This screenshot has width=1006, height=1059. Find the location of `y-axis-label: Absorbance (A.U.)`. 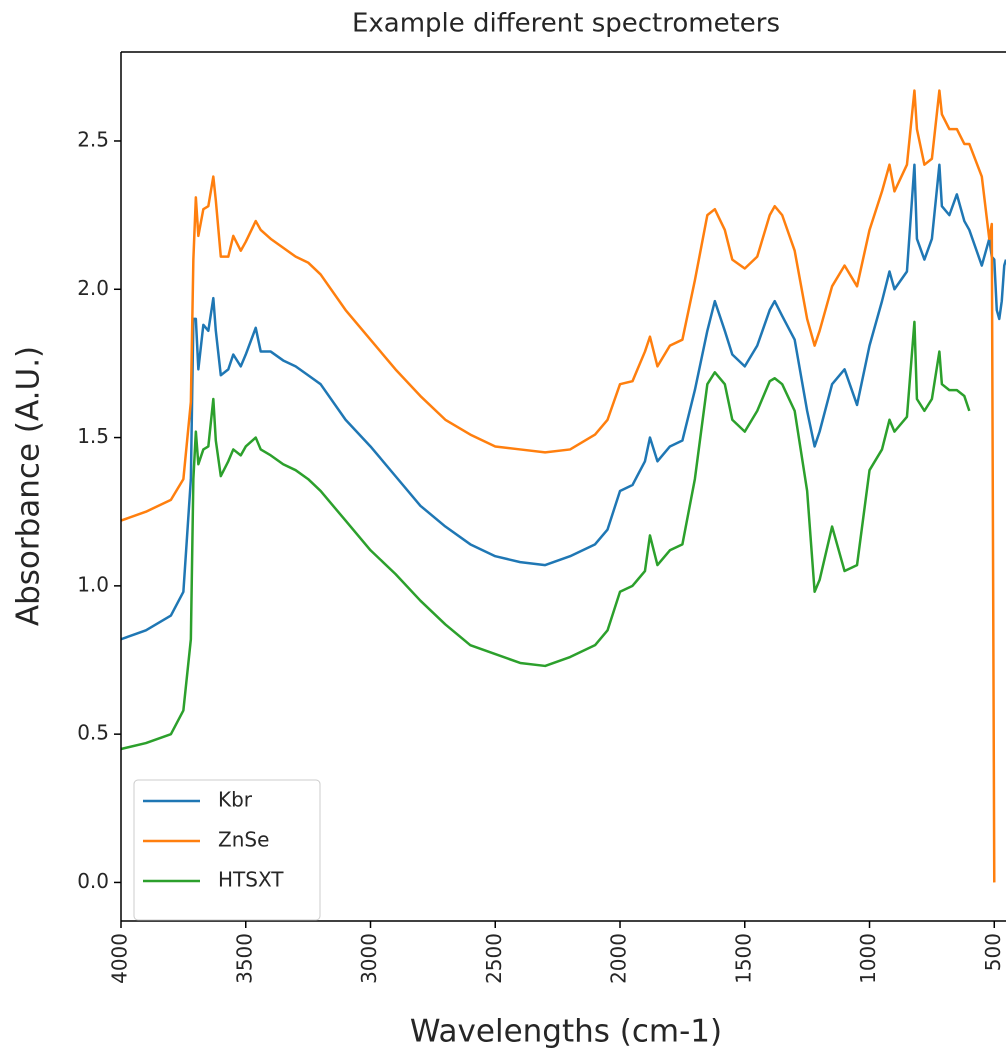

y-axis-label: Absorbance (A.U.) is located at coordinates (29, 486).